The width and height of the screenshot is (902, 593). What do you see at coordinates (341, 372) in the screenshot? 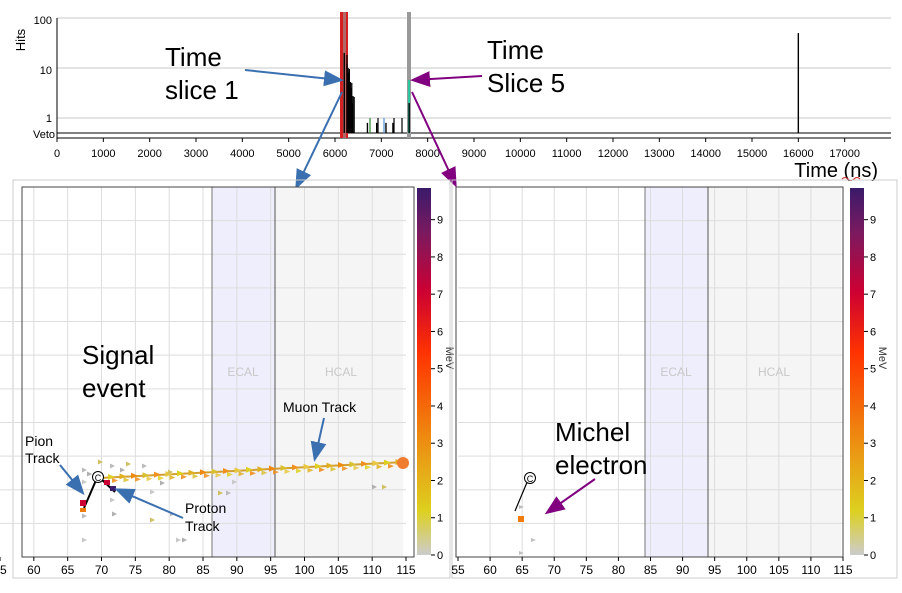
I see `left-hcal-label: HCAL` at bounding box center [341, 372].